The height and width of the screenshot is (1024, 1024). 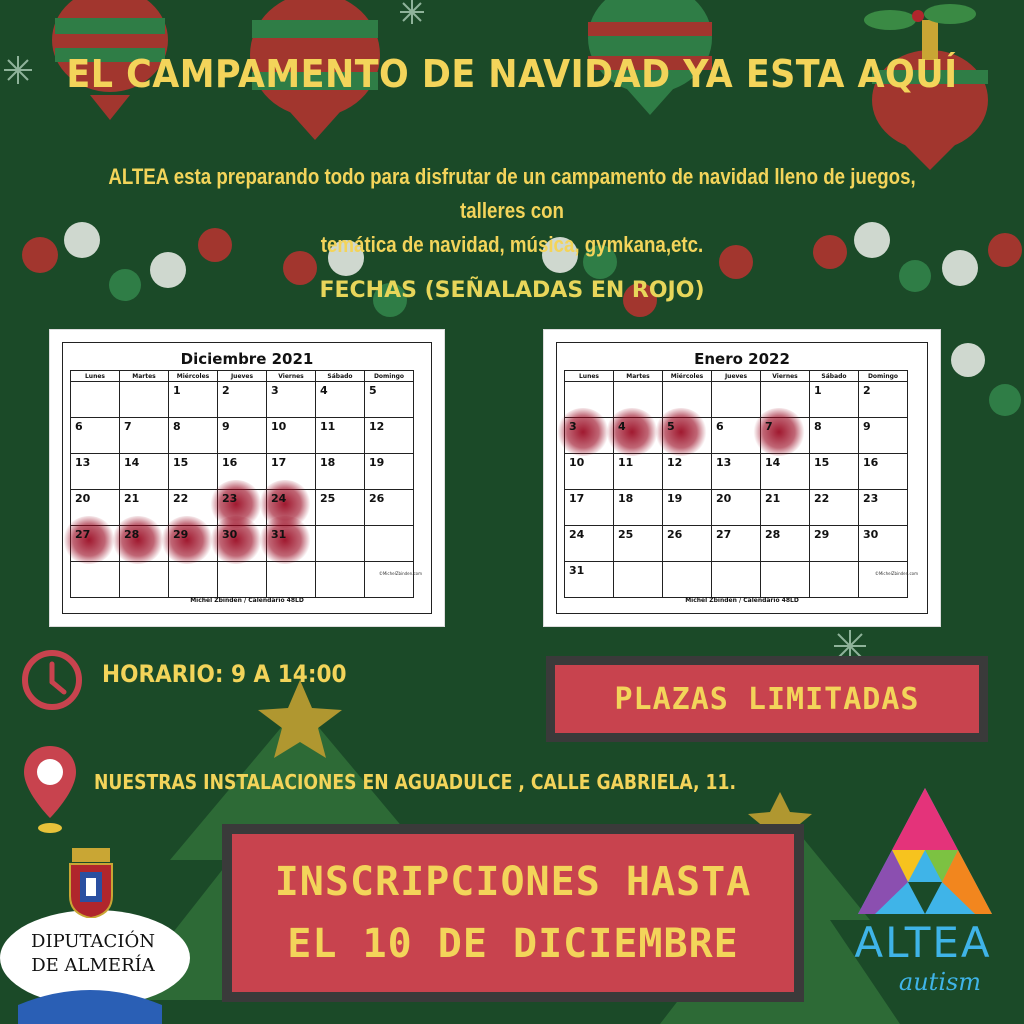 What do you see at coordinates (340, 435) in the screenshot?
I see `calendar-day: 11` at bounding box center [340, 435].